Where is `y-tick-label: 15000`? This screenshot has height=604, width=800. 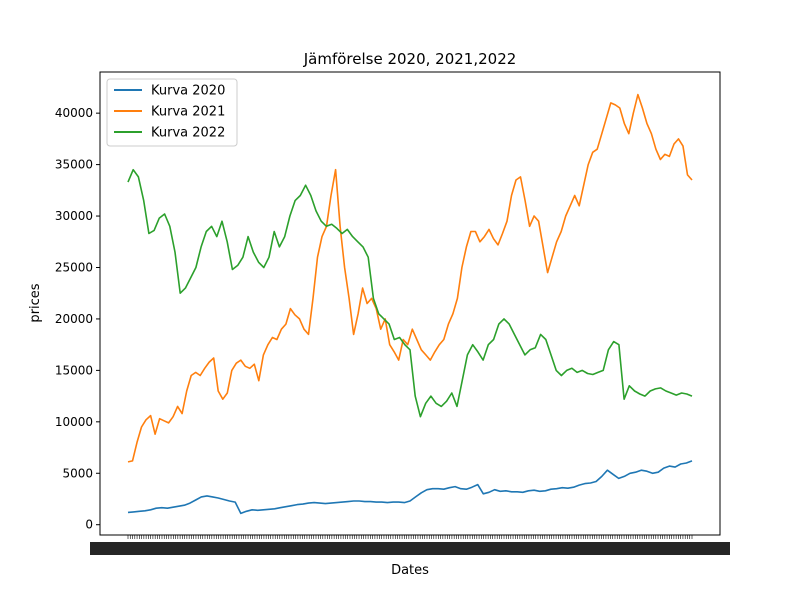
y-tick-label: 15000 is located at coordinates (74, 370).